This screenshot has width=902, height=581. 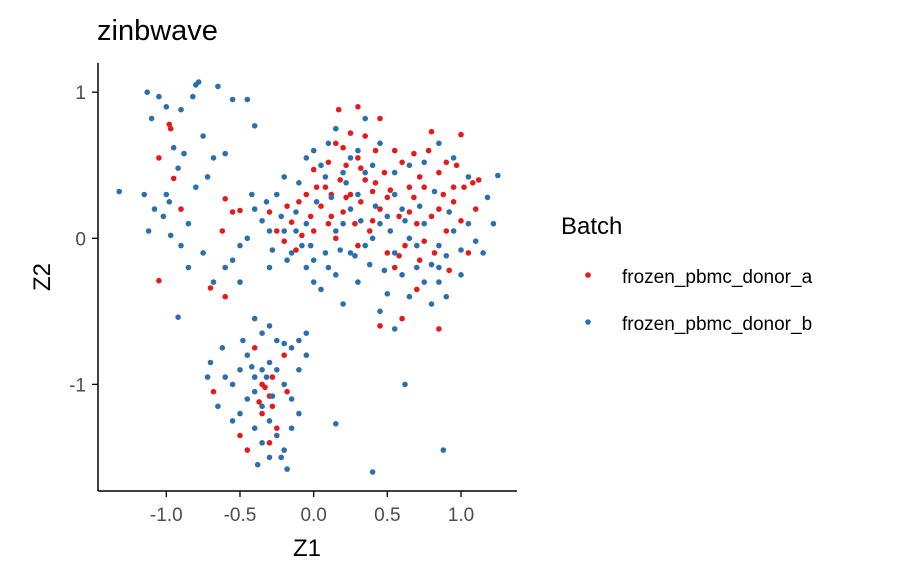 I want to click on x-tick-label-2: 0.0, so click(x=313, y=515).